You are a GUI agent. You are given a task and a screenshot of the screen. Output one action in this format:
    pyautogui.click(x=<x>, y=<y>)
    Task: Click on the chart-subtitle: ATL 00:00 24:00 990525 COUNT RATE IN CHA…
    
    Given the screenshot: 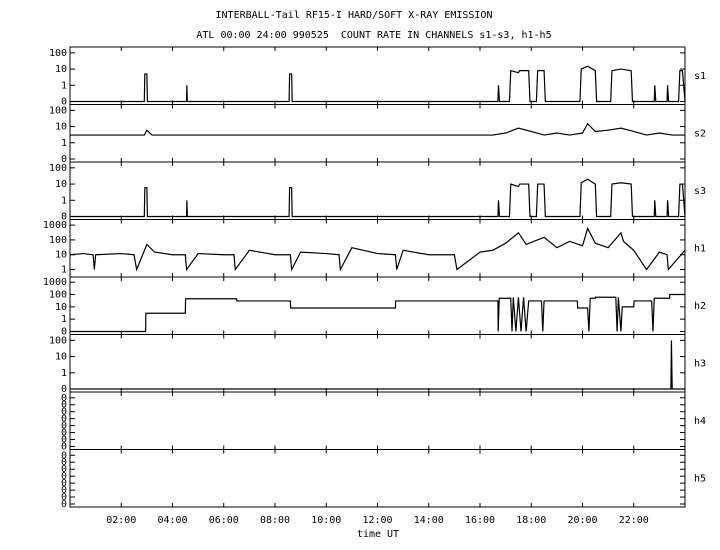 What is the action you would take?
    pyautogui.click(x=373, y=35)
    